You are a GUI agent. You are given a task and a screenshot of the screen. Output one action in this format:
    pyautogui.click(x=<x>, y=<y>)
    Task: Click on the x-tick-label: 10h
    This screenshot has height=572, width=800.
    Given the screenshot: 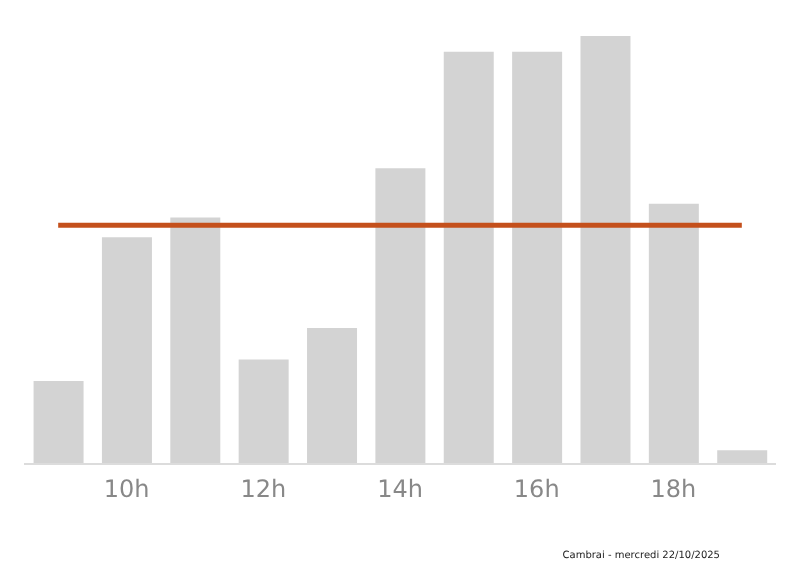 What is the action you would take?
    pyautogui.click(x=126, y=489)
    